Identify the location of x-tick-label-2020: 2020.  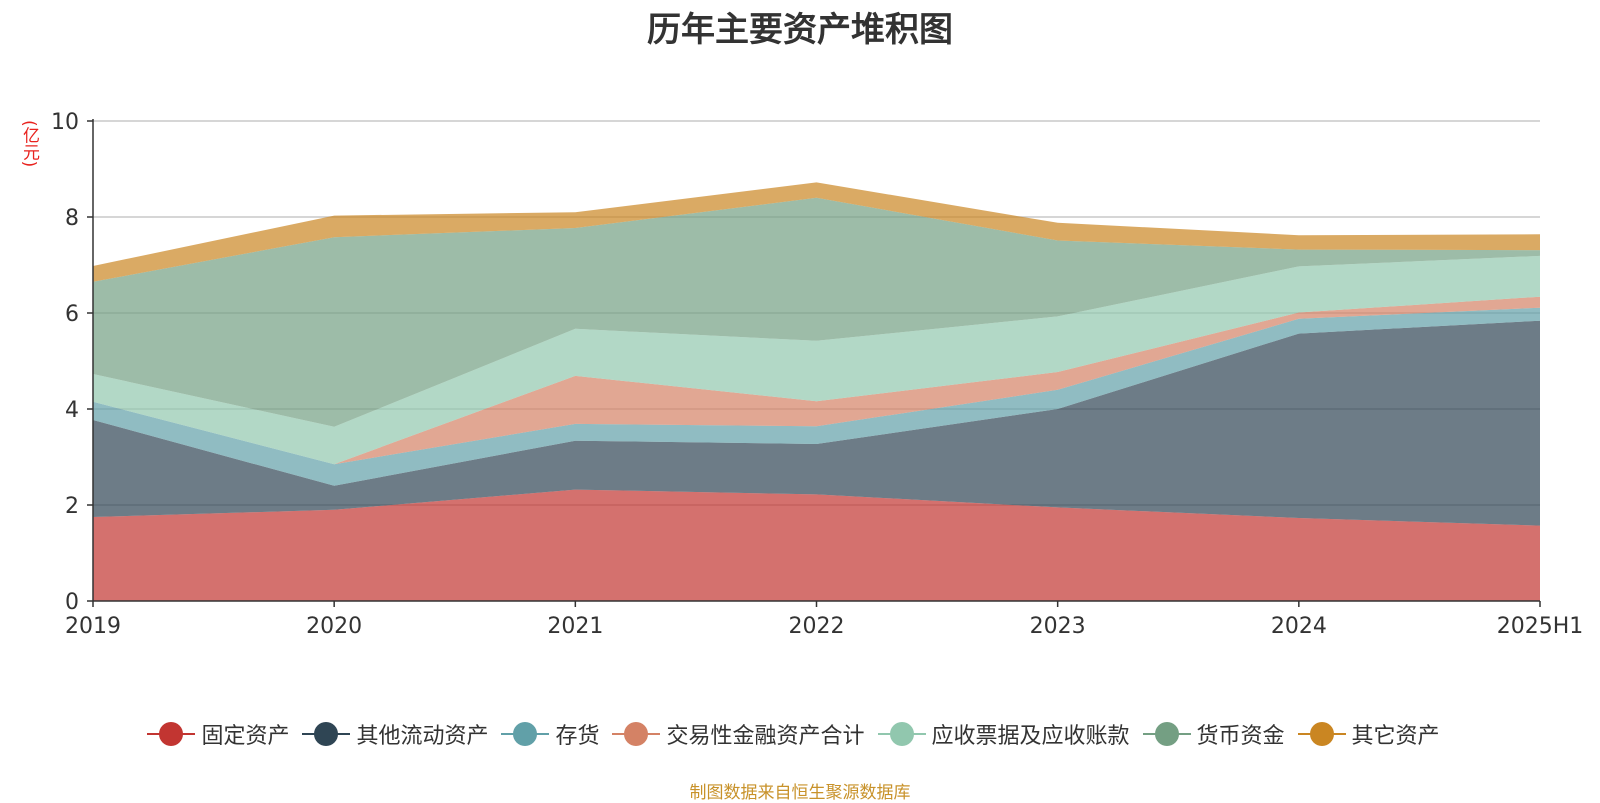
(334, 626).